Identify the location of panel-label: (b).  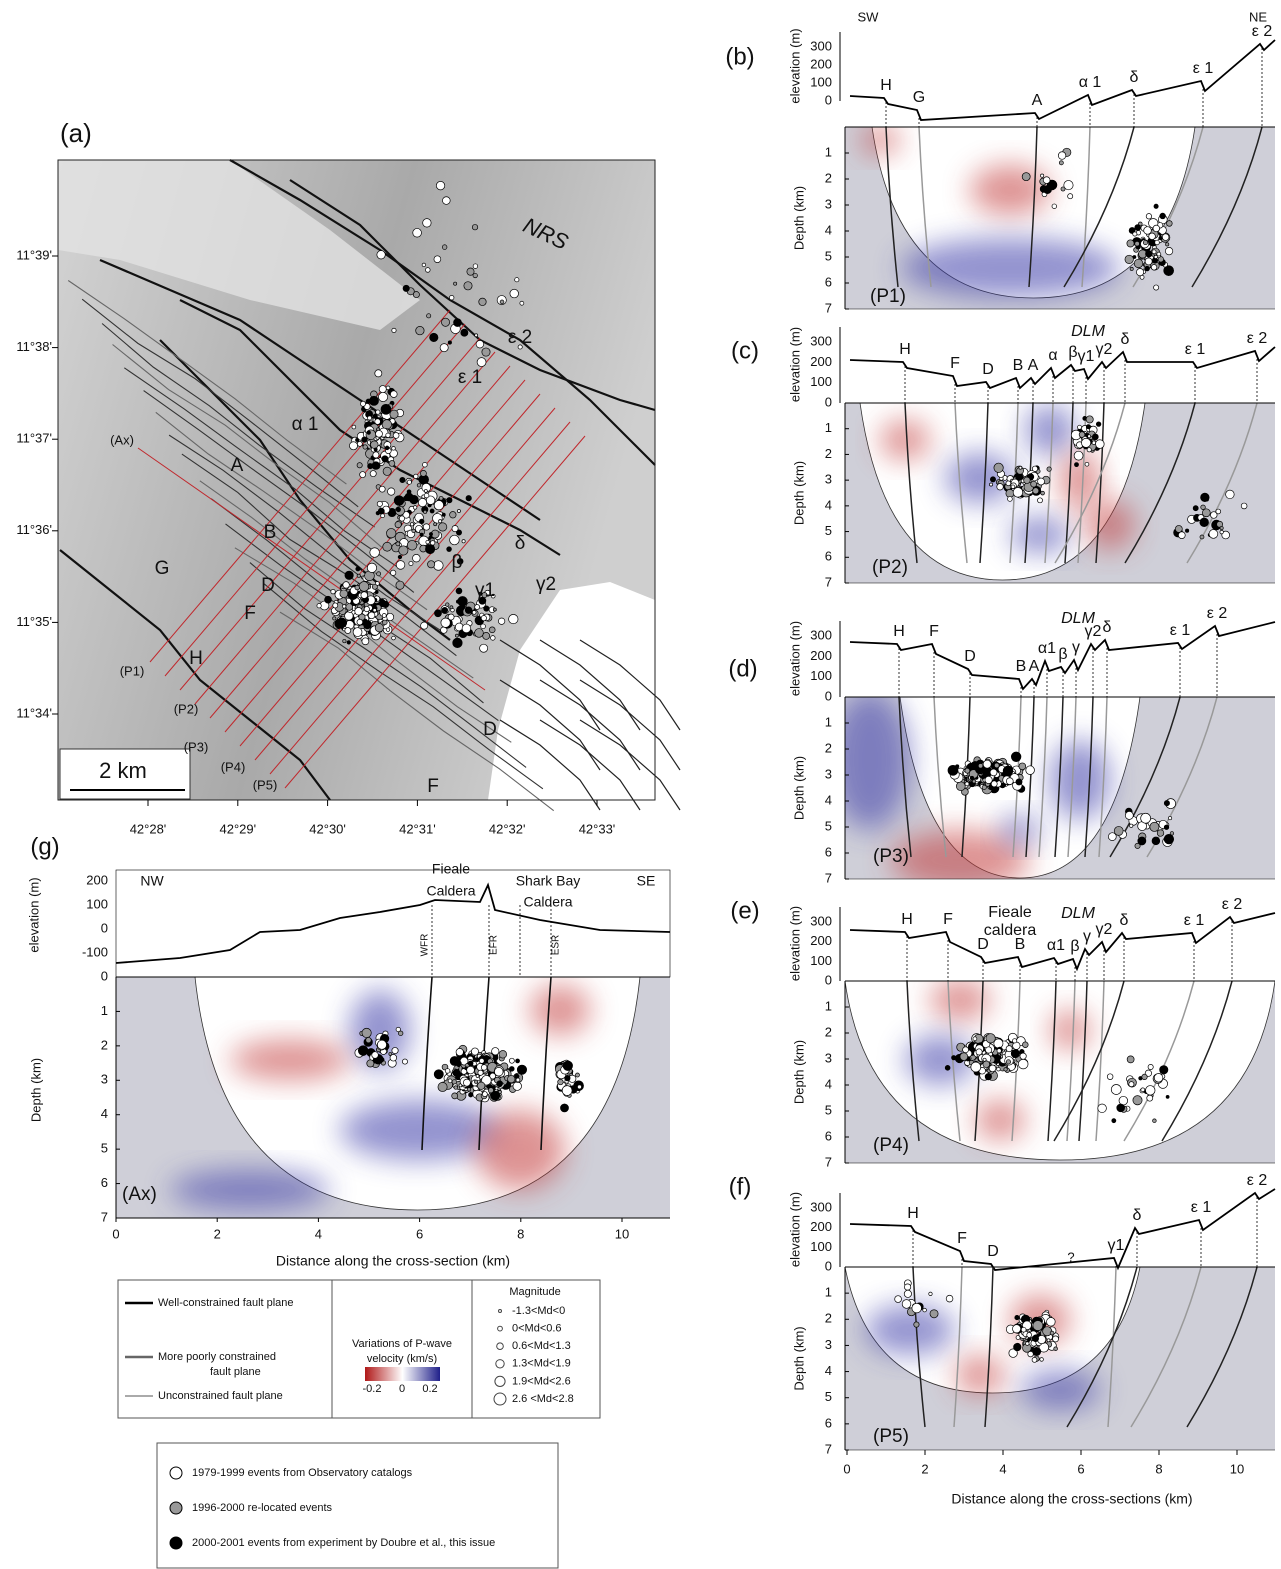
(739, 56).